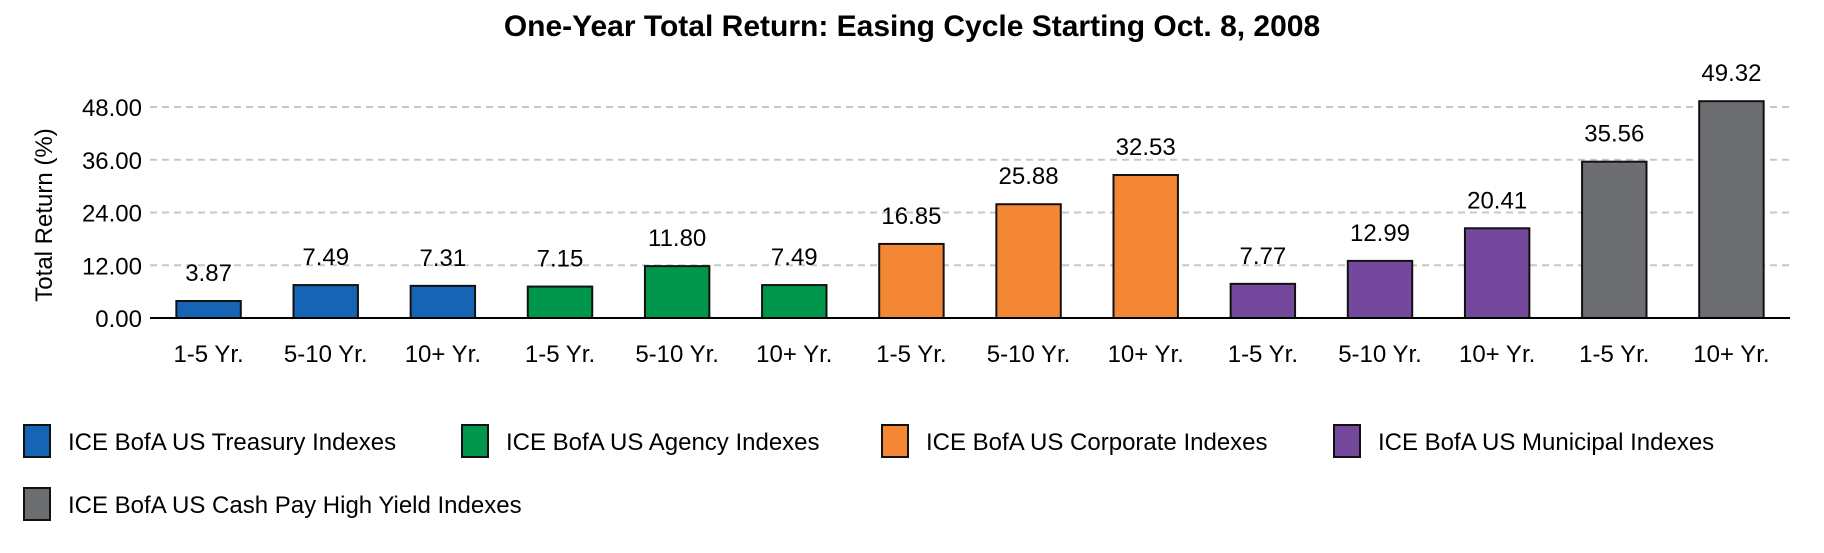 The height and width of the screenshot is (553, 1824). I want to click on y-tick-label: 24.00, so click(112, 214).